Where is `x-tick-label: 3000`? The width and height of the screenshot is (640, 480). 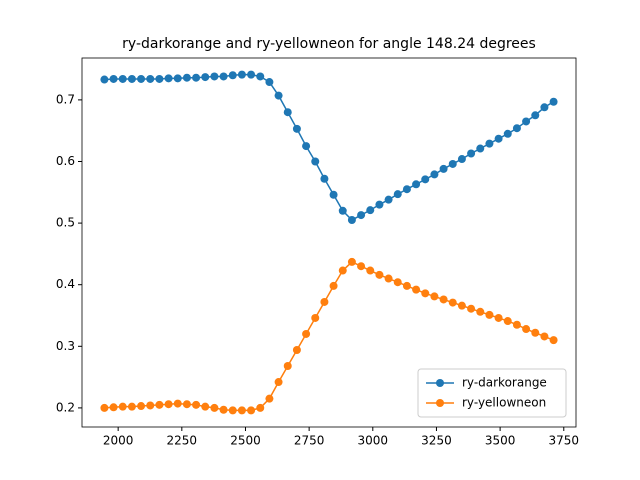 x-tick-label: 3000 is located at coordinates (373, 441).